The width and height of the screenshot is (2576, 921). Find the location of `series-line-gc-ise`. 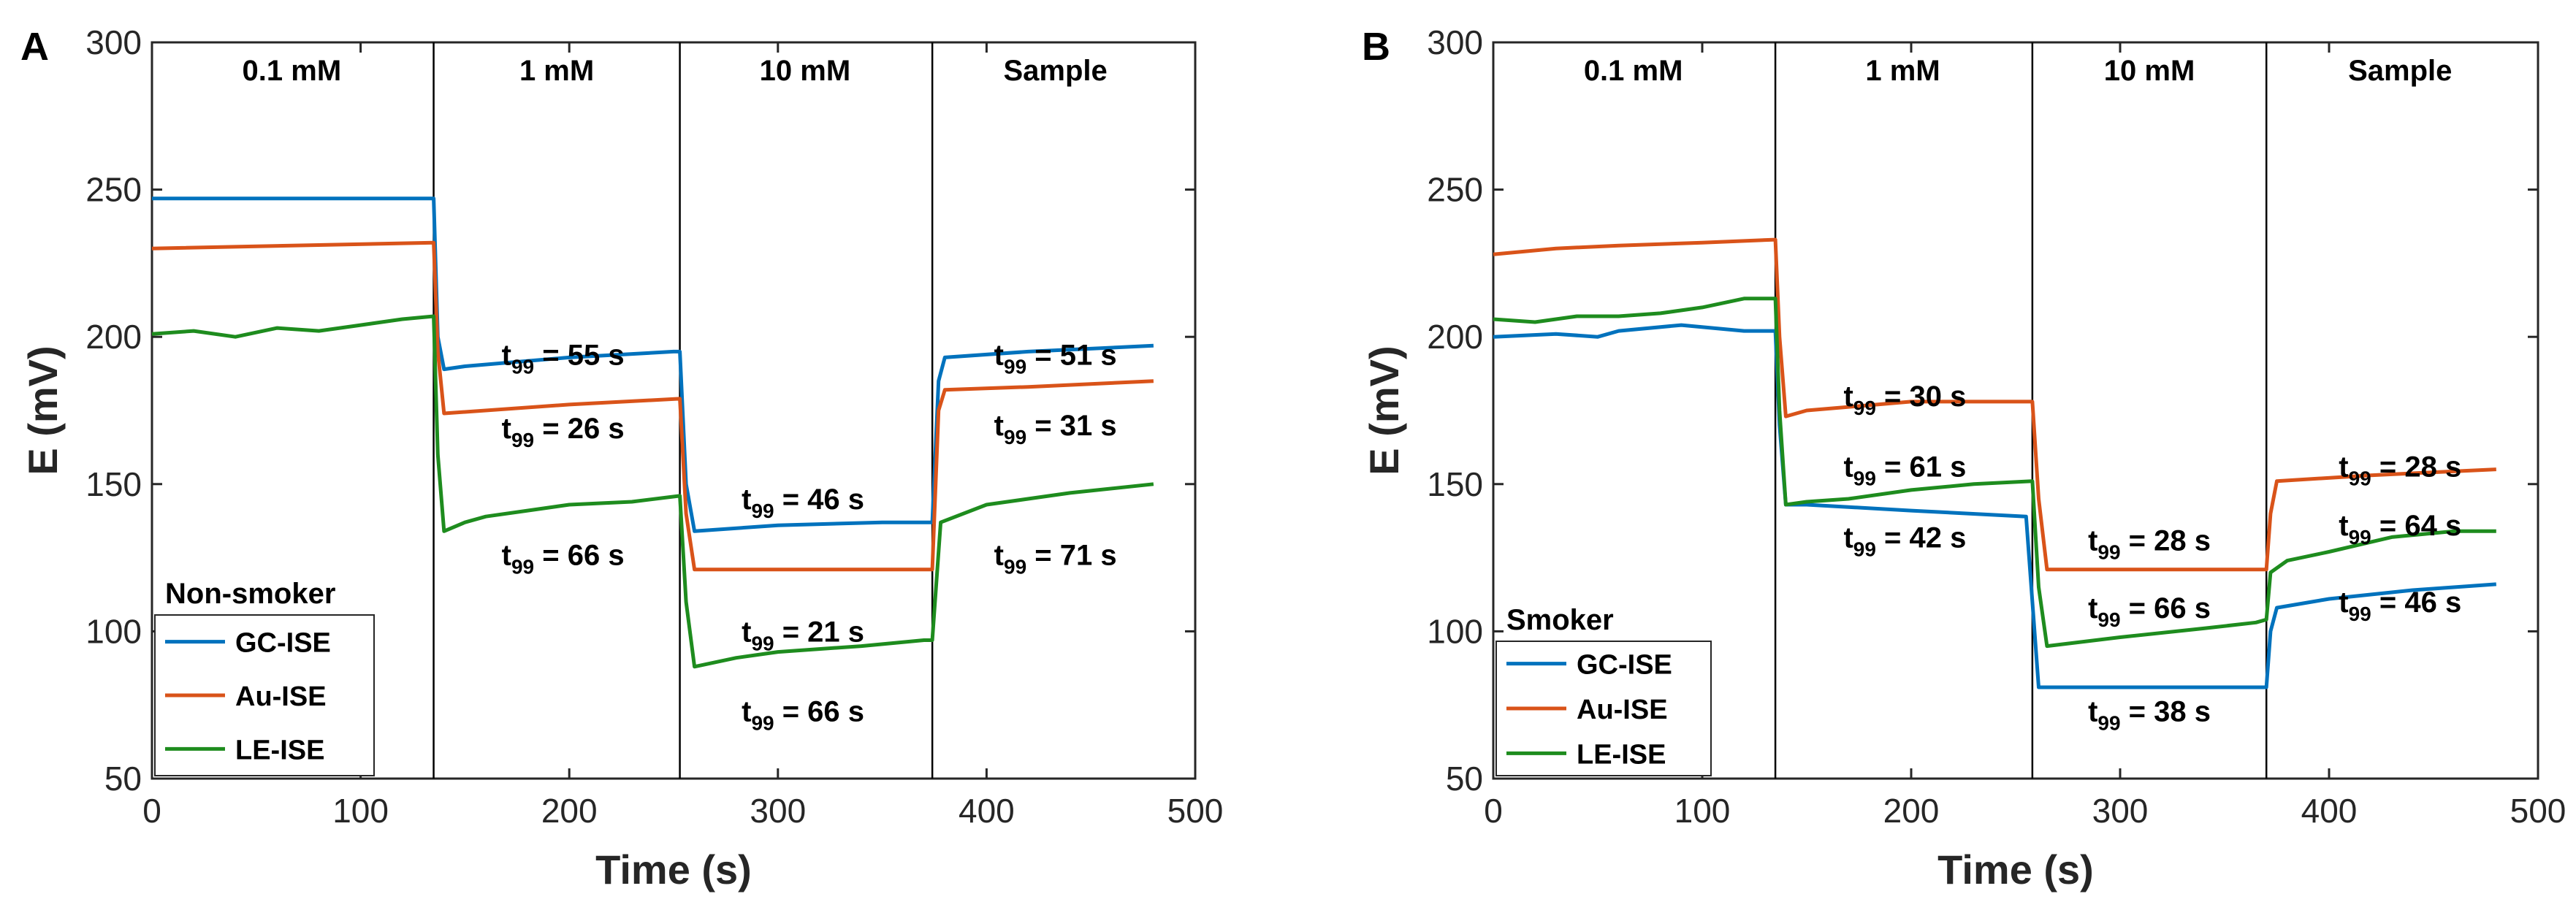

series-line-gc-ise is located at coordinates (653, 364).